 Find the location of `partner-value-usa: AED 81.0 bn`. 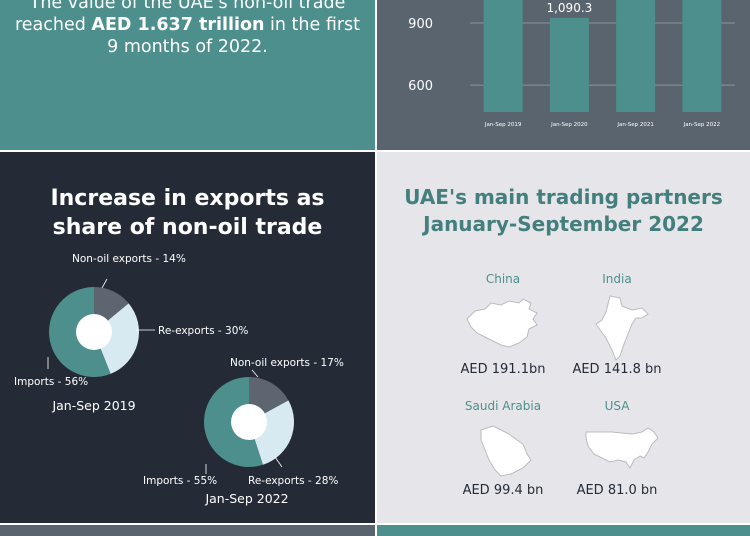

partner-value-usa: AED 81.0 bn is located at coordinates (617, 490).